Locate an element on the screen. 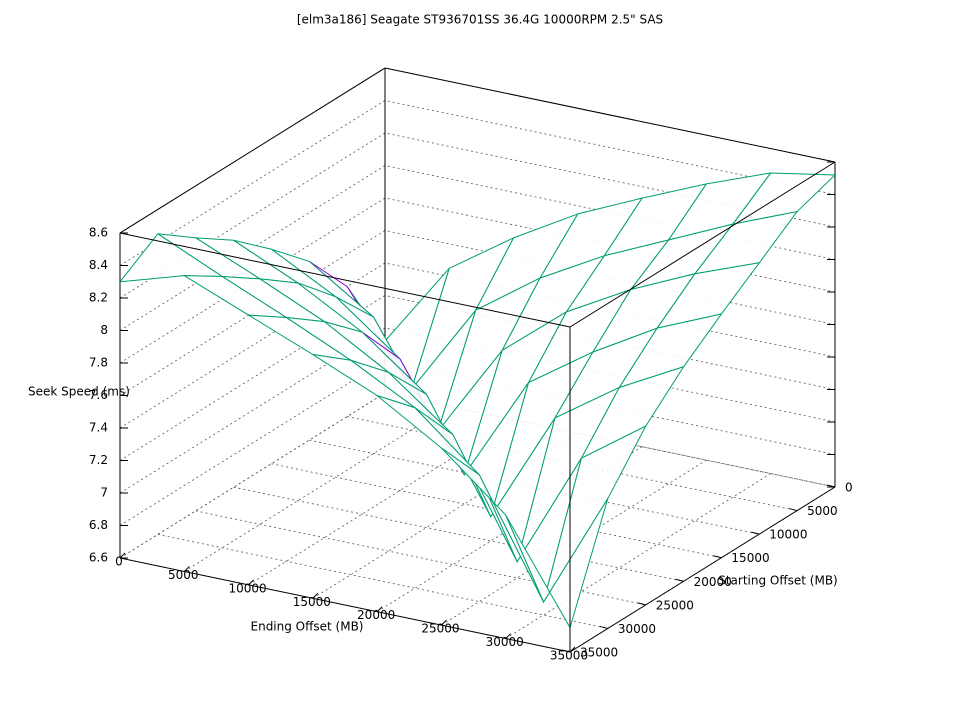  z-tick-label: 8.6 is located at coordinates (98, 233).